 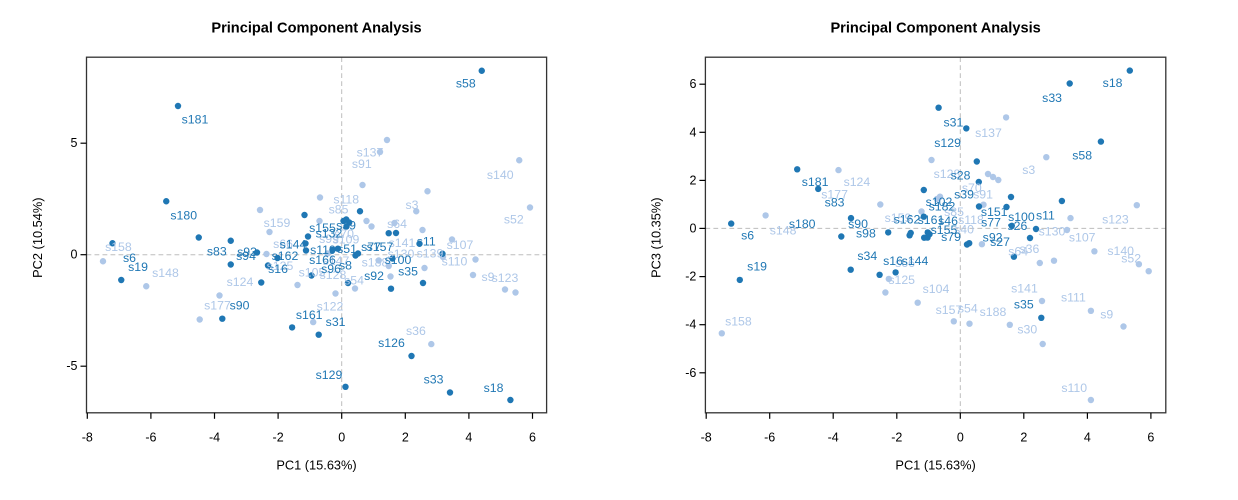 What do you see at coordinates (322, 260) in the screenshot?
I see `svg-text: s166` at bounding box center [322, 260].